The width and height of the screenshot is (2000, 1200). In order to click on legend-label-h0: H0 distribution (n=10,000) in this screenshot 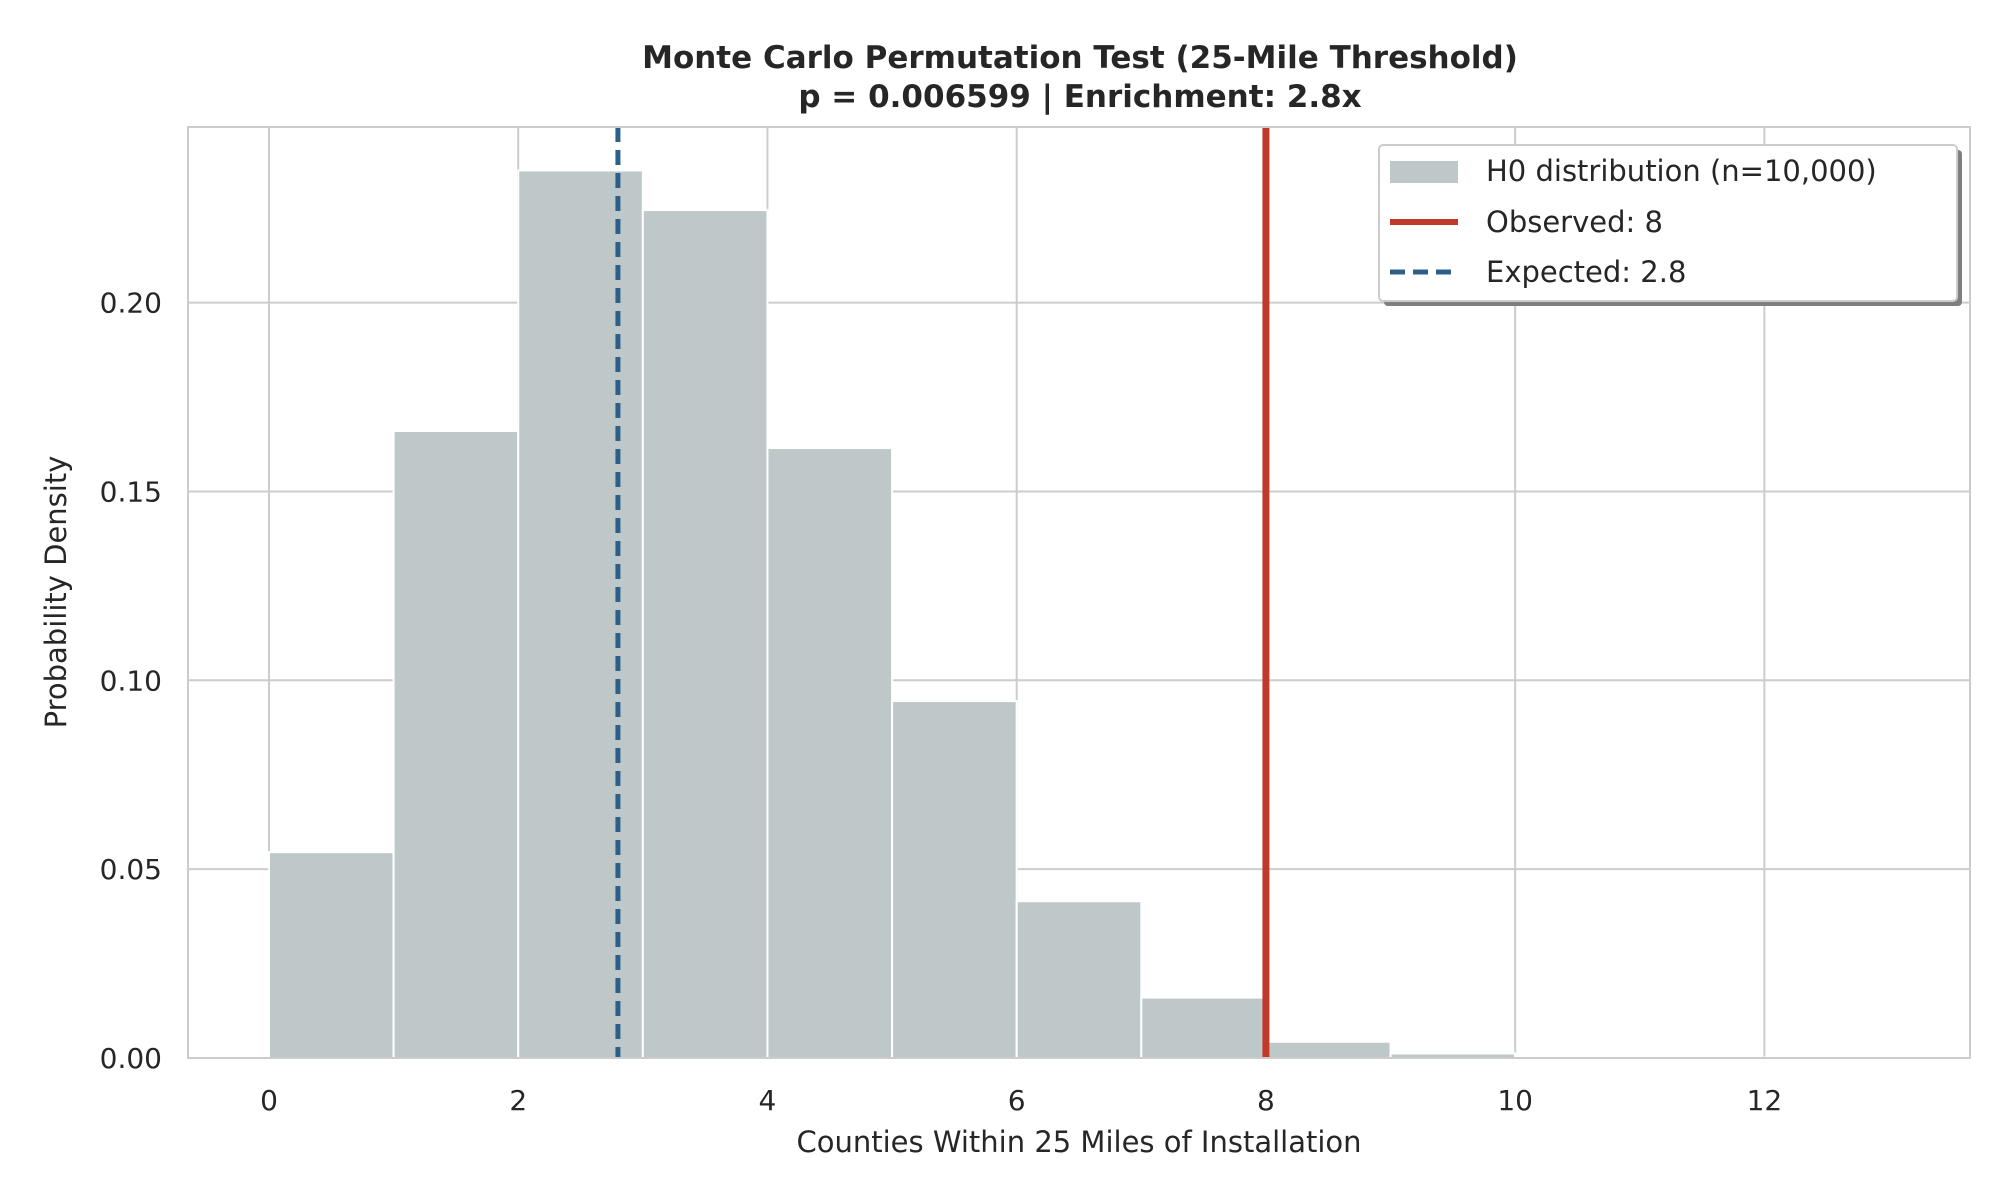, I will do `click(1681, 171)`.